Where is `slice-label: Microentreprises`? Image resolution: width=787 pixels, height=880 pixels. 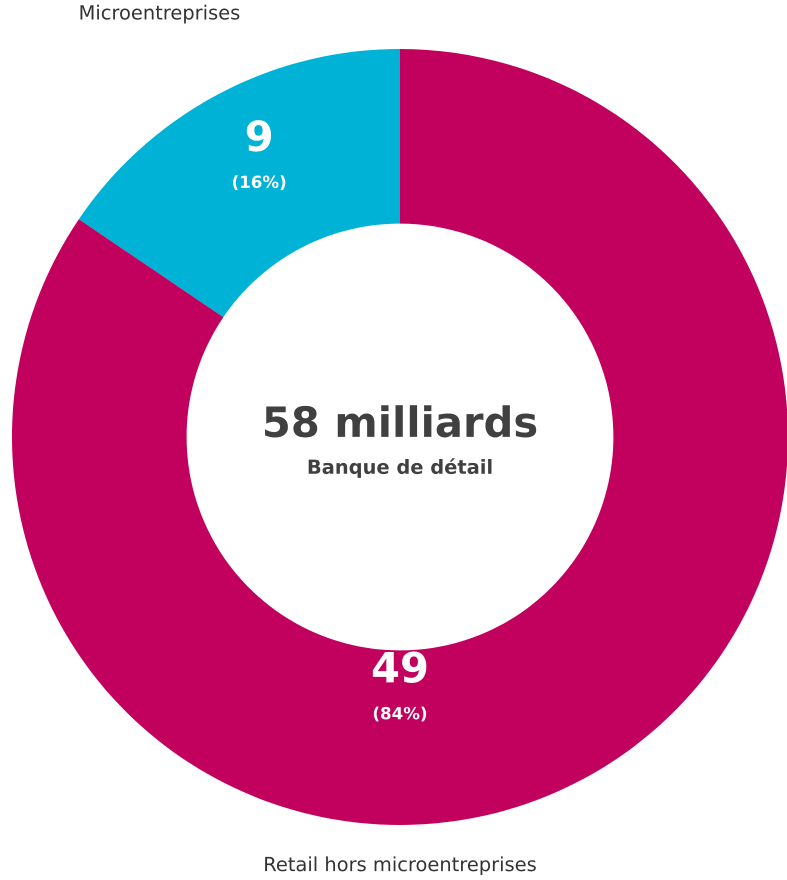 slice-label: Microentreprises is located at coordinates (160, 14).